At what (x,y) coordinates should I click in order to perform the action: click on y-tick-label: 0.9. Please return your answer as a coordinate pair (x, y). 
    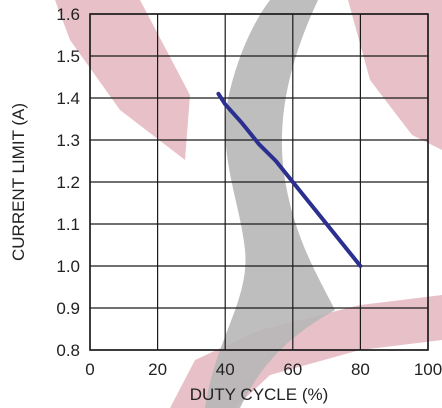
    Looking at the image, I should click on (68, 308).